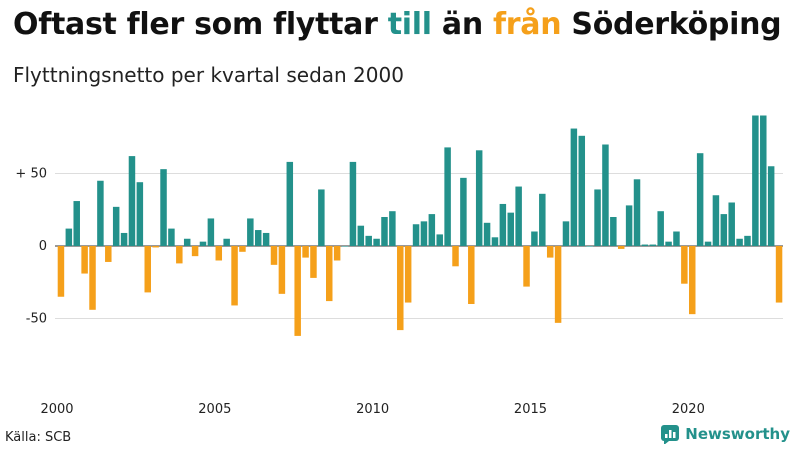 This screenshot has height=450, width=800. What do you see at coordinates (38, 437) in the screenshot?
I see `source-label: Källa: SCB` at bounding box center [38, 437].